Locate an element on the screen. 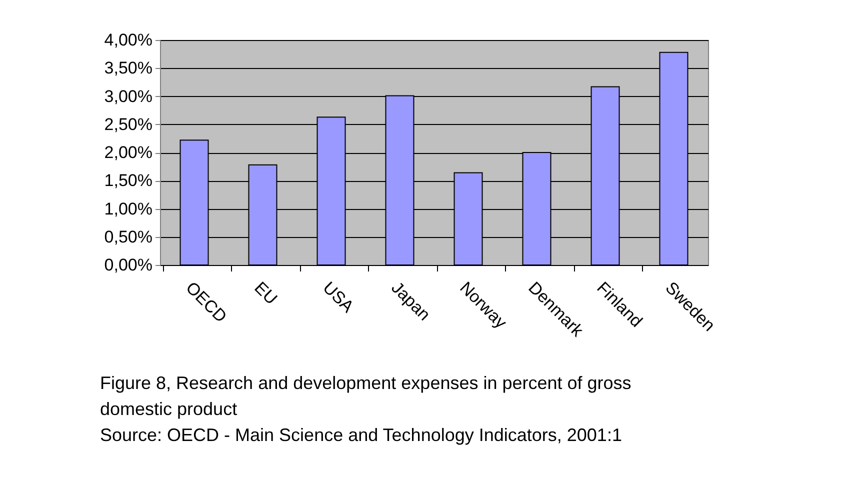  x-tick-label: EU is located at coordinates (265, 293).